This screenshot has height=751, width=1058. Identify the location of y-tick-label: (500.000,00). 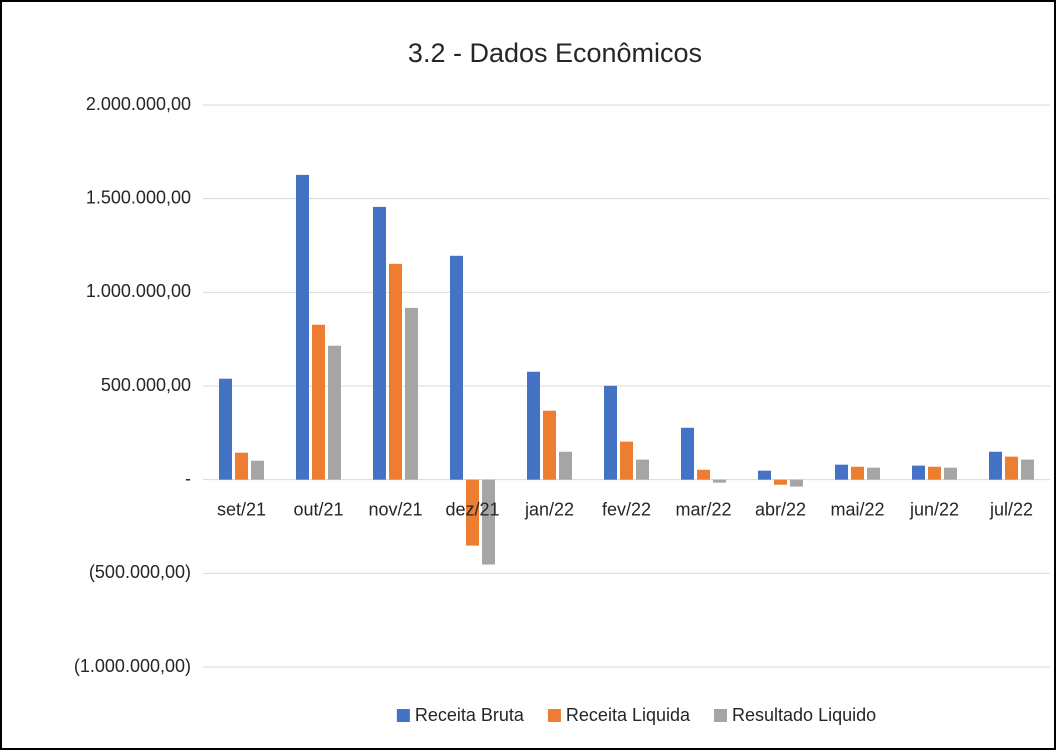
(140, 572).